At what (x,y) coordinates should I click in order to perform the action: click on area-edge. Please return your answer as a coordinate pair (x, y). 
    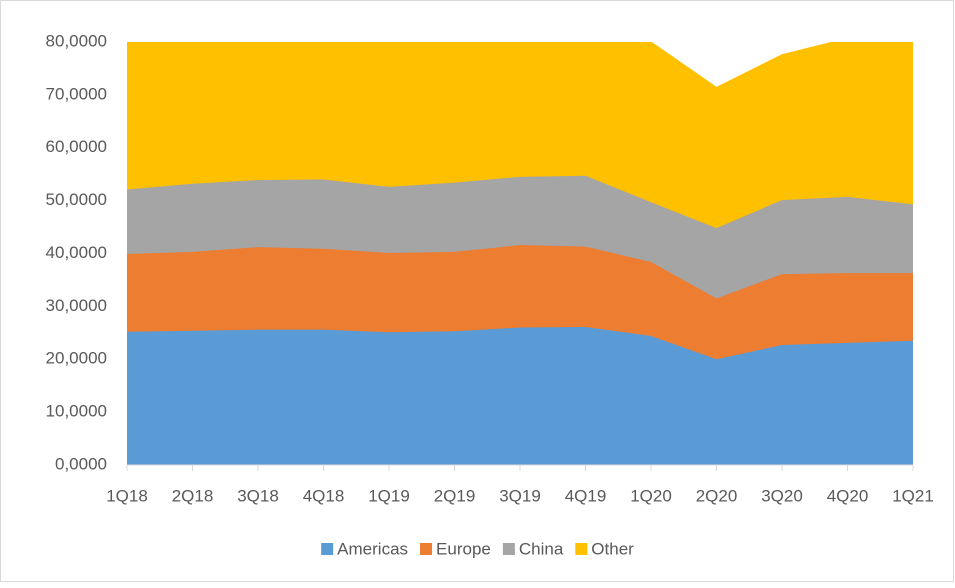
    Looking at the image, I should click on (742, 65).